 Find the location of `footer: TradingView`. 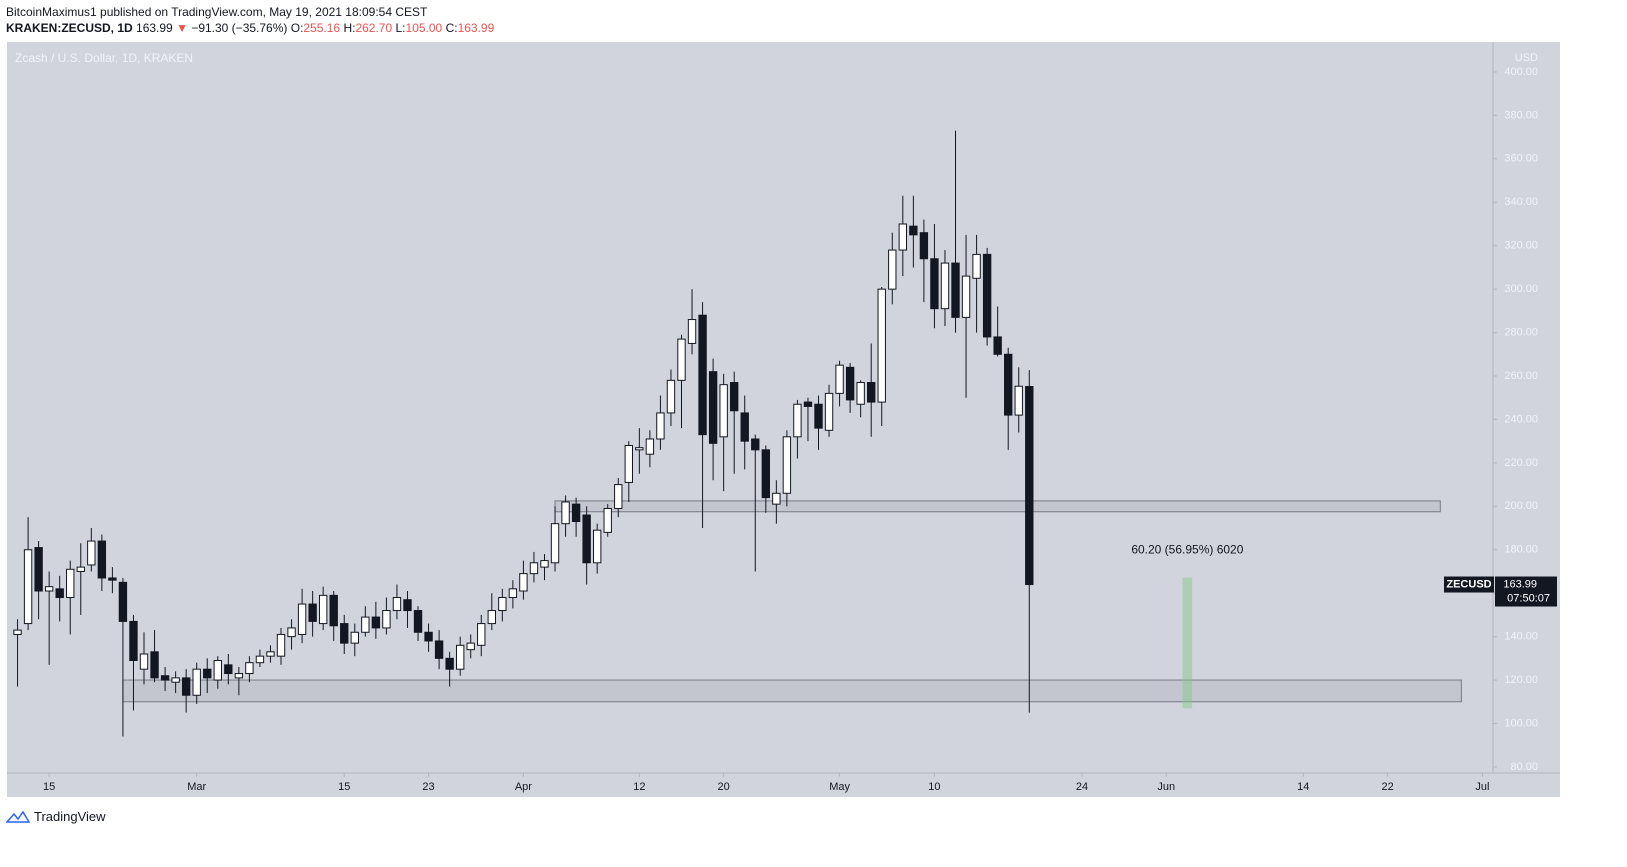

footer: TradingView is located at coordinates (56, 816).